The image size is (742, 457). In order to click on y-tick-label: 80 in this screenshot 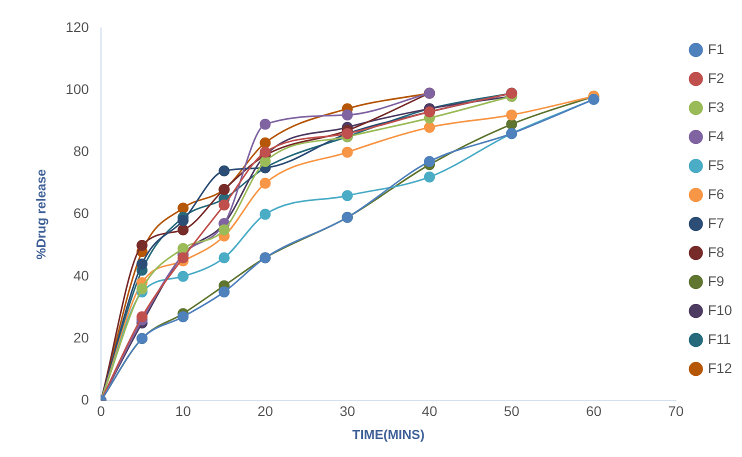, I will do `click(81, 151)`.